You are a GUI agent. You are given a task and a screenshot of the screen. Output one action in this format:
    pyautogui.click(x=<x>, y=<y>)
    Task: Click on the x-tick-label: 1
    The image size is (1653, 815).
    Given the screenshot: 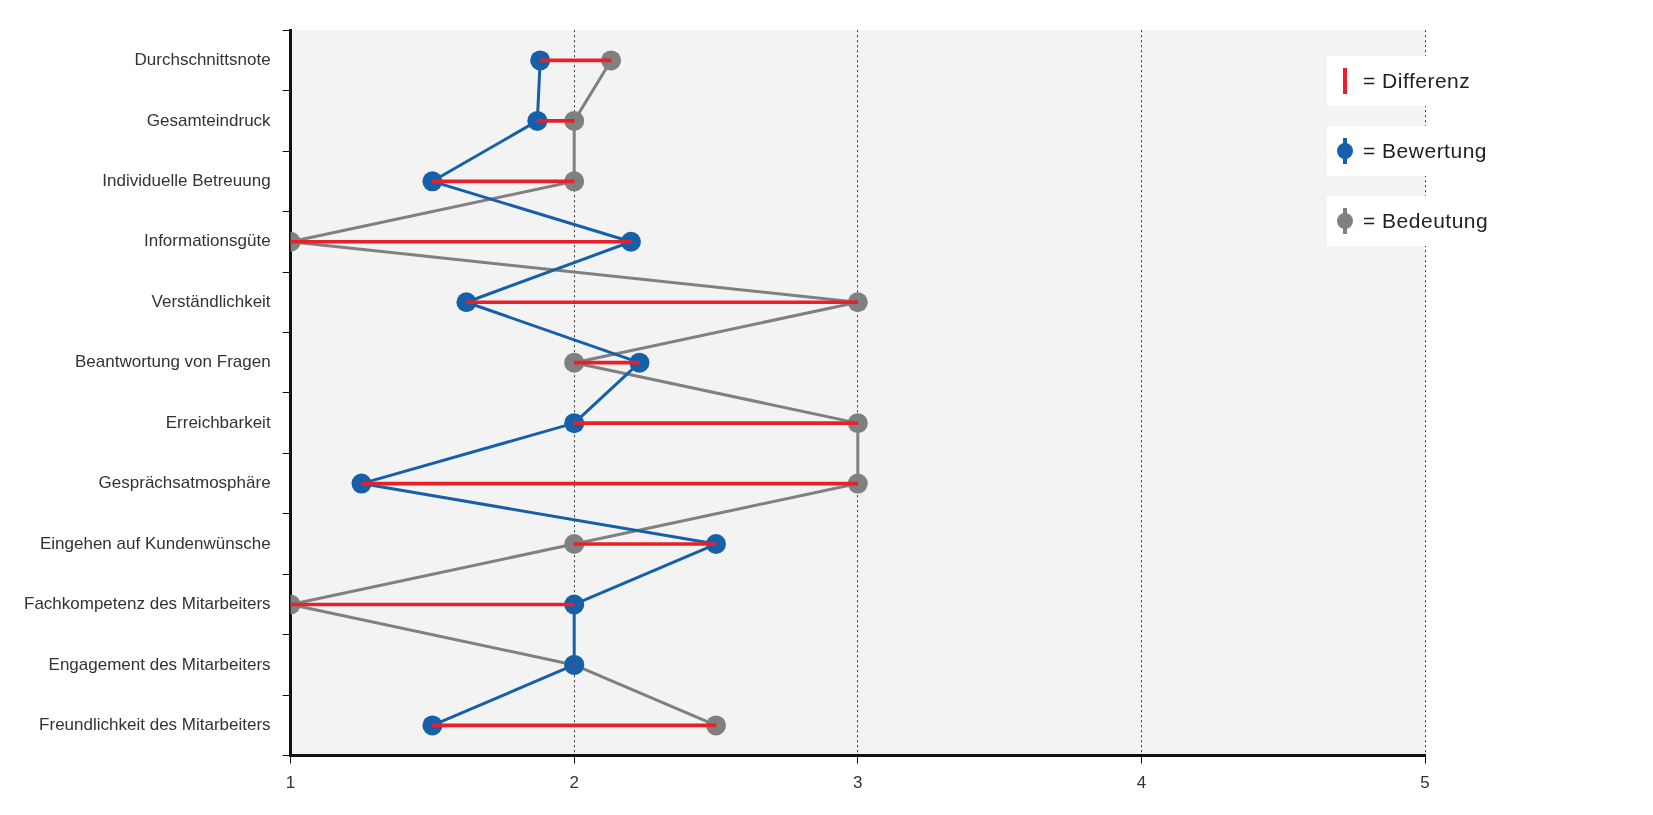 What is the action you would take?
    pyautogui.click(x=290, y=783)
    